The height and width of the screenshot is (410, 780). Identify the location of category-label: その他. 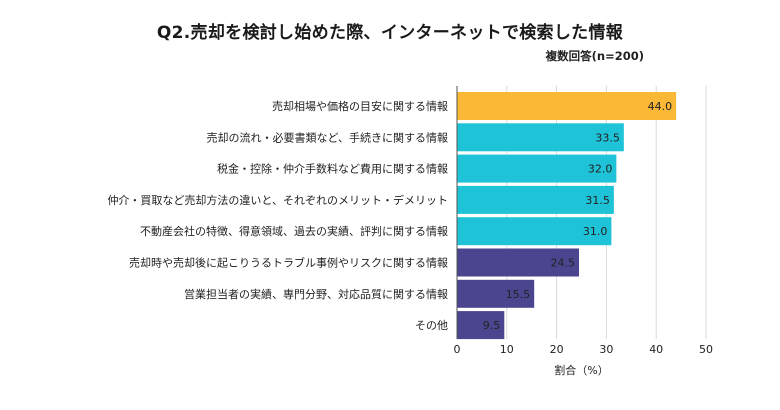
(431, 325).